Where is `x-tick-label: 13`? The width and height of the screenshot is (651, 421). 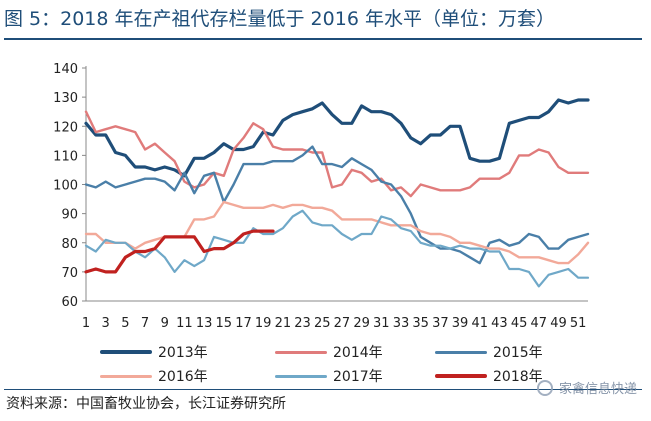
x-tick-label: 13 is located at coordinates (204, 323).